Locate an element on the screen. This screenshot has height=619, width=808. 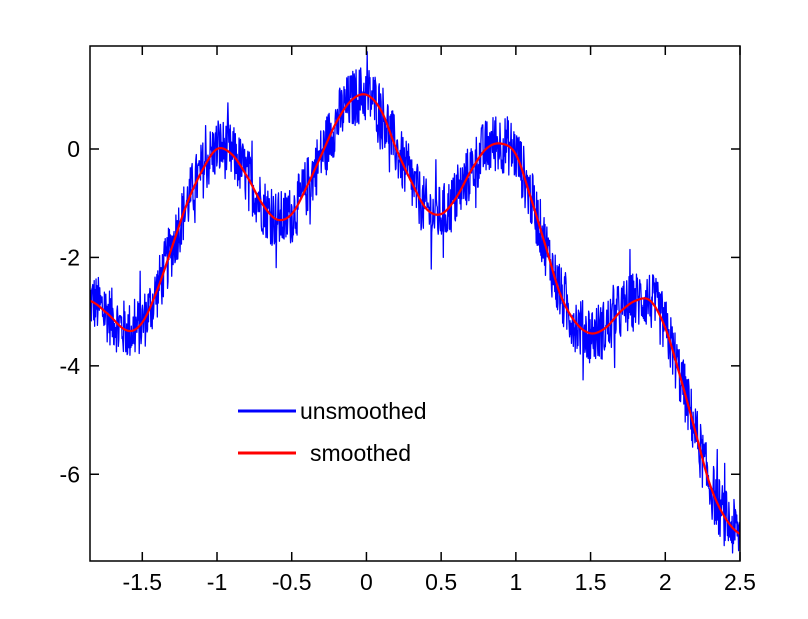
x-tick-label: 2 is located at coordinates (665, 582).